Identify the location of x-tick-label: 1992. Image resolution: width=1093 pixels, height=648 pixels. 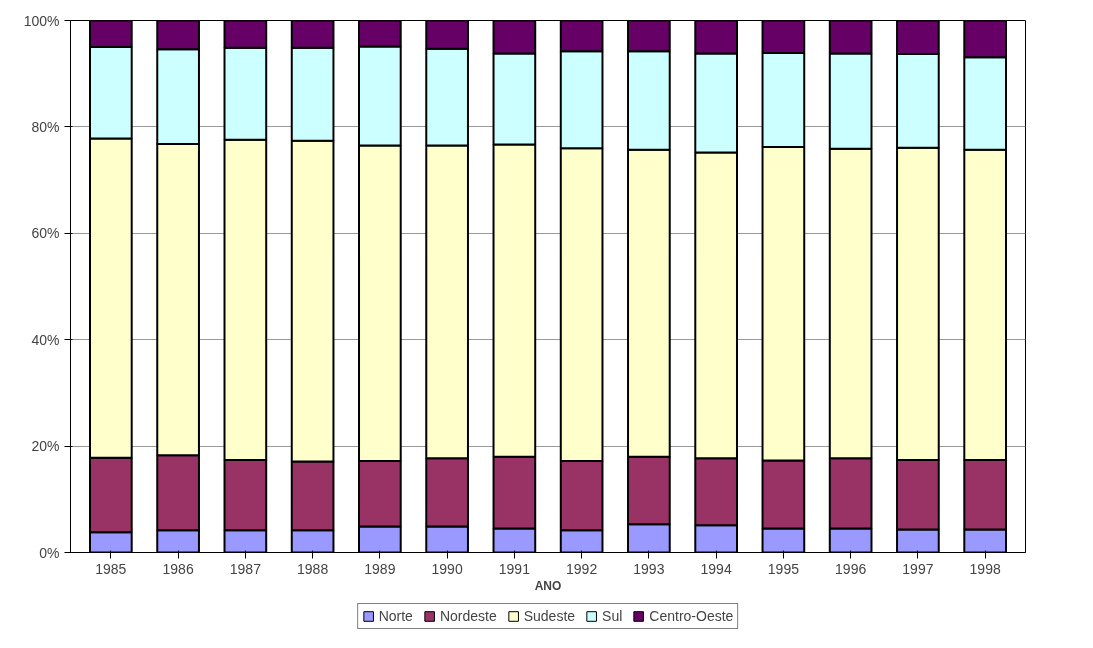
(582, 568).